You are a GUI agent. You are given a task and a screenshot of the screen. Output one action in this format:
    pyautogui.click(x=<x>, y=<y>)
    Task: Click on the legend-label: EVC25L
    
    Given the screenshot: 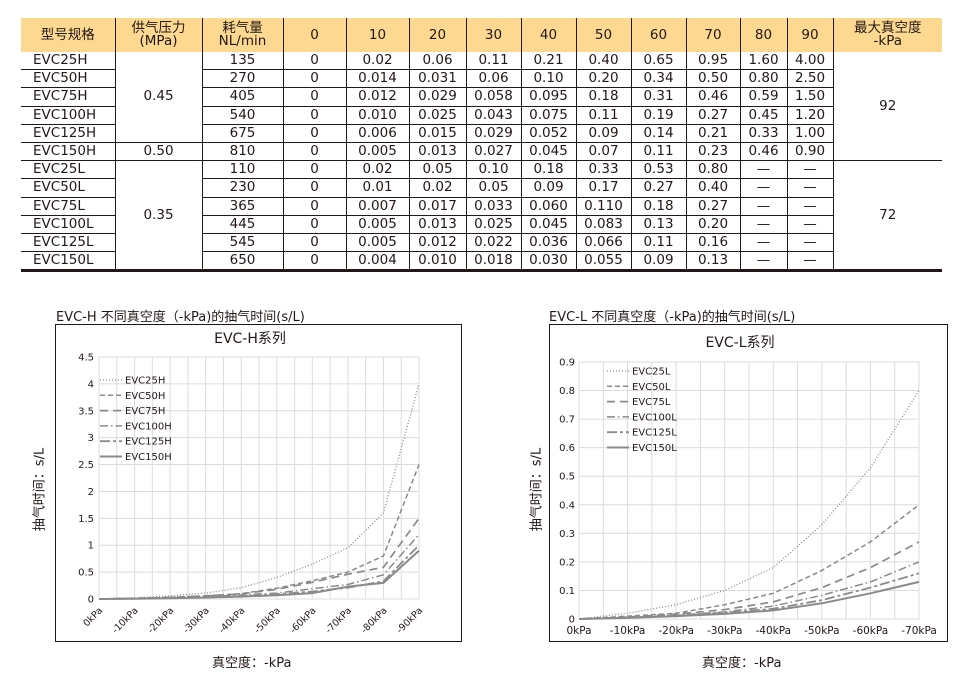 What is the action you would take?
    pyautogui.click(x=651, y=372)
    